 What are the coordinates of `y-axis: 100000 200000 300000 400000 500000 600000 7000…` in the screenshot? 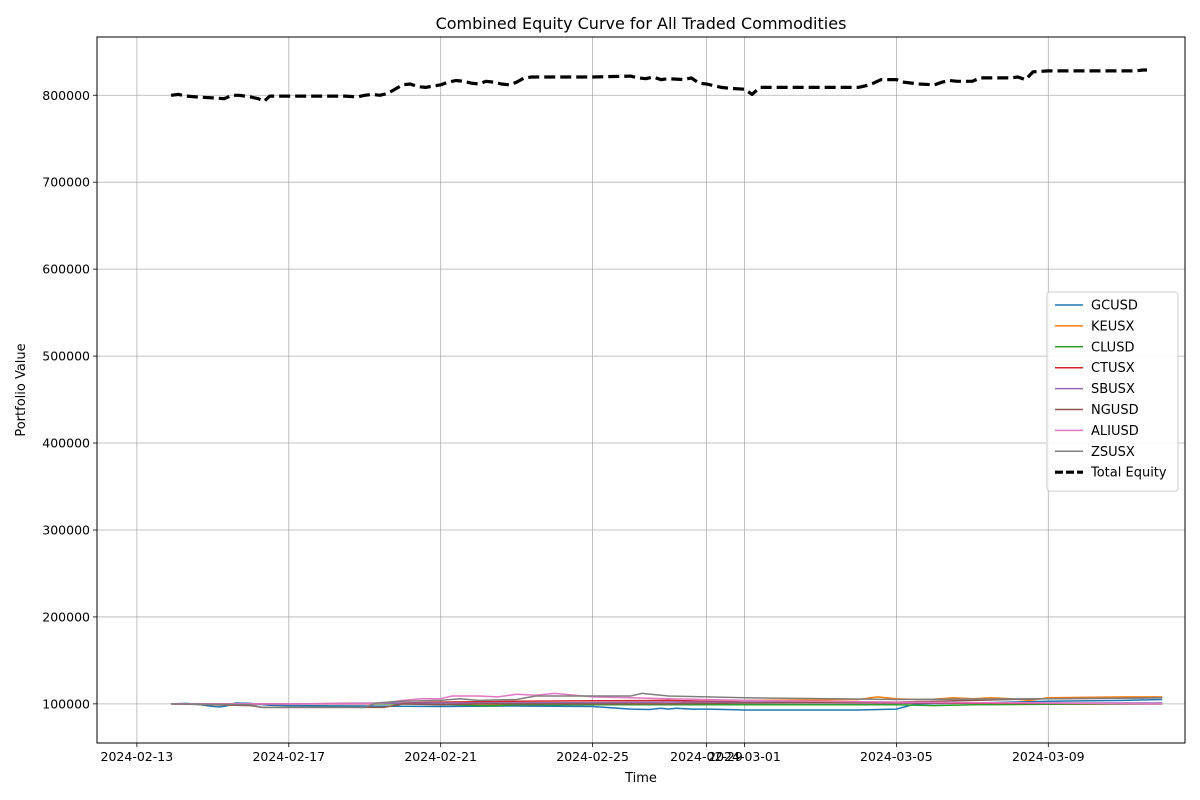 It's located at (69, 399).